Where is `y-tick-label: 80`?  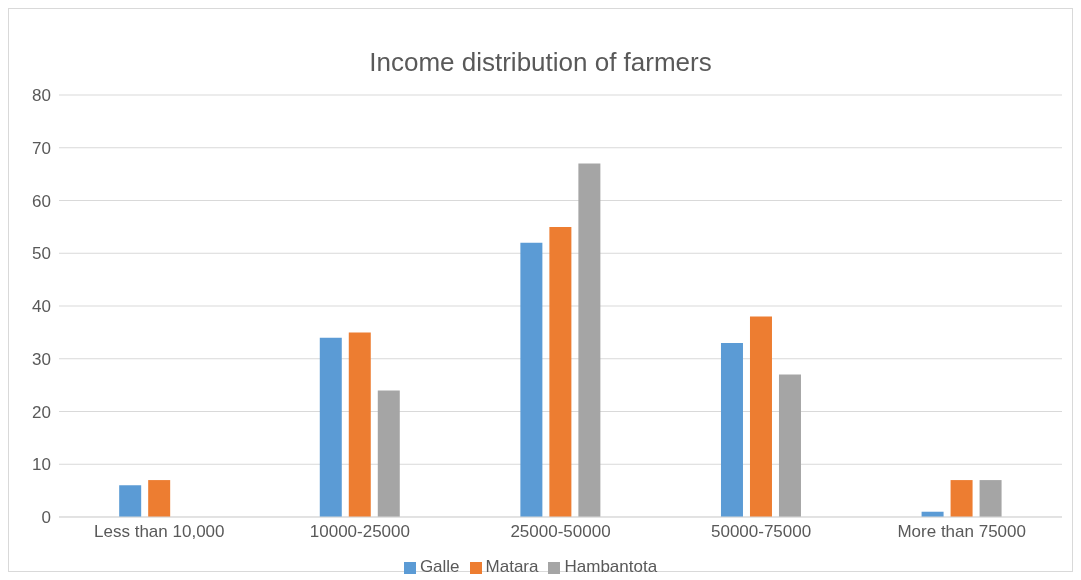
y-tick-label: 80 is located at coordinates (41, 96).